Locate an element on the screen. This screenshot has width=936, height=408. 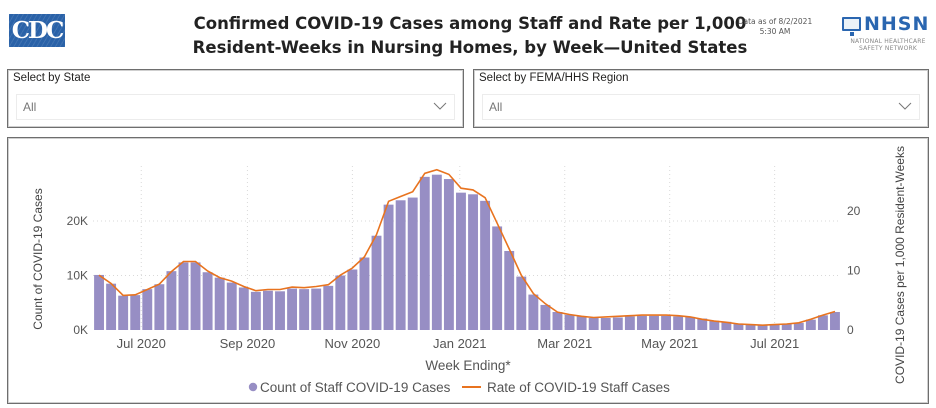
cdc-logo: CDC is located at coordinates (37, 30).